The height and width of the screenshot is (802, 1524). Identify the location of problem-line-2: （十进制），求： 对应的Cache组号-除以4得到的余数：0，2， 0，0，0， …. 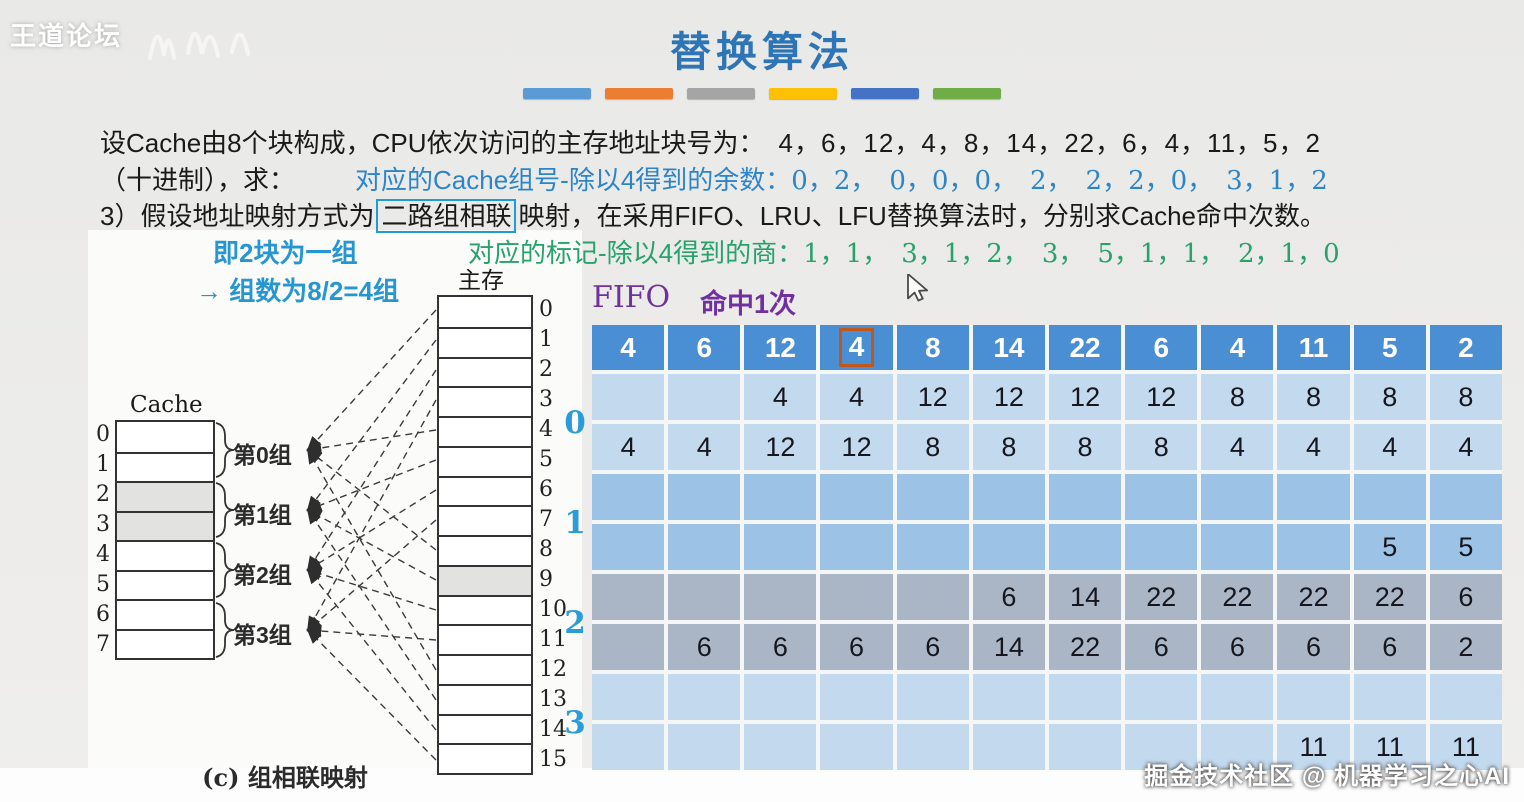
(714, 178).